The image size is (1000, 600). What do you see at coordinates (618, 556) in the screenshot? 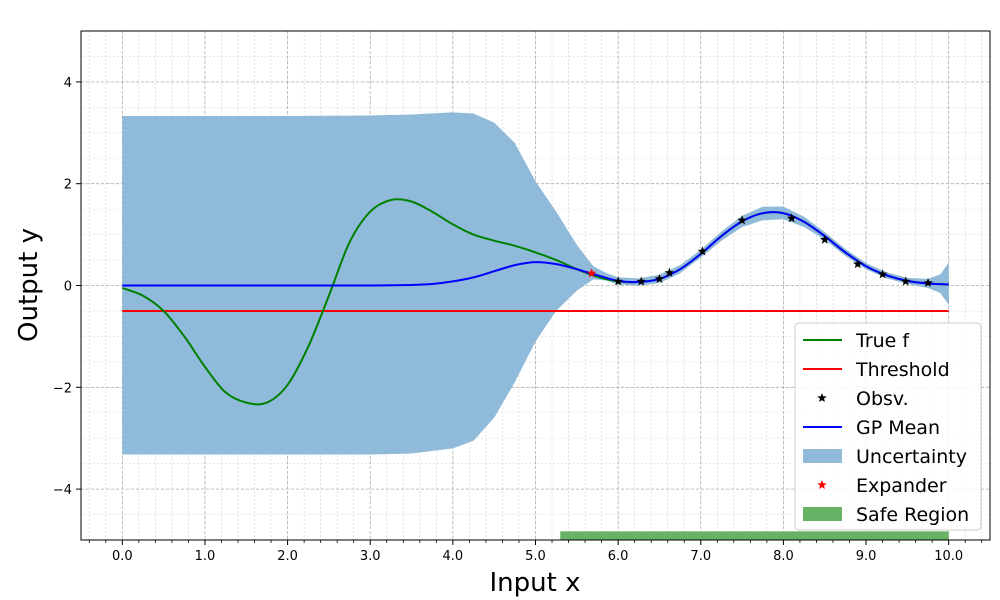
I see `x-tick-label: 6.0` at bounding box center [618, 556].